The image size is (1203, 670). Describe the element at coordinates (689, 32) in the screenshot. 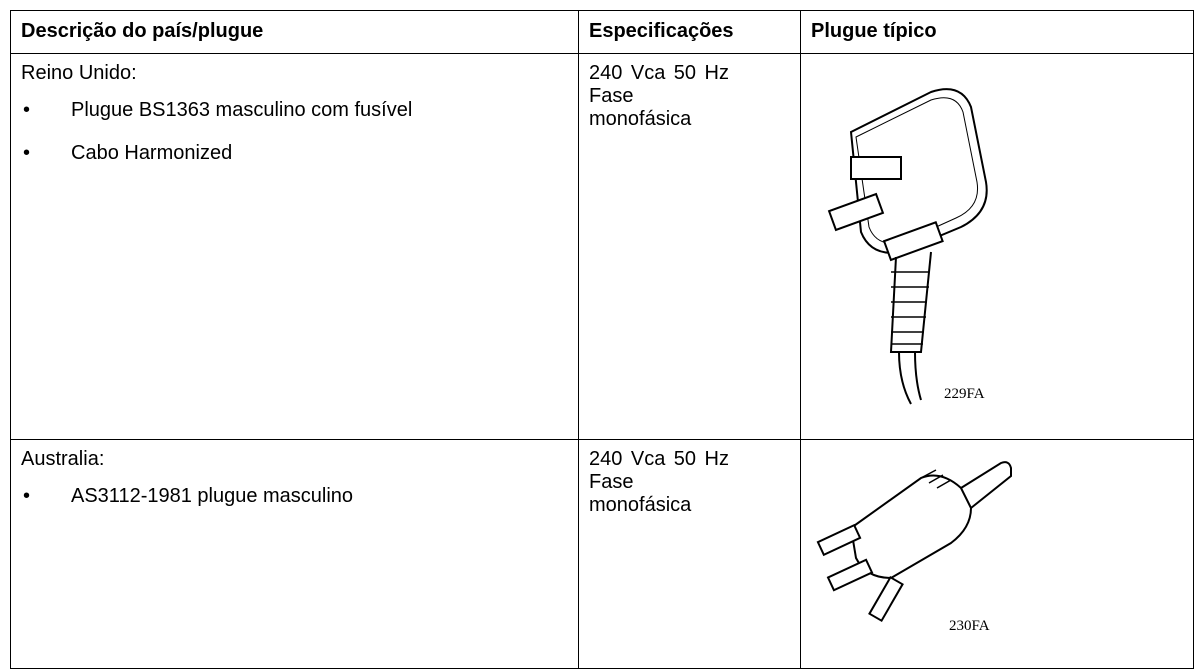

I see `header-cell: Especificações` at that location.